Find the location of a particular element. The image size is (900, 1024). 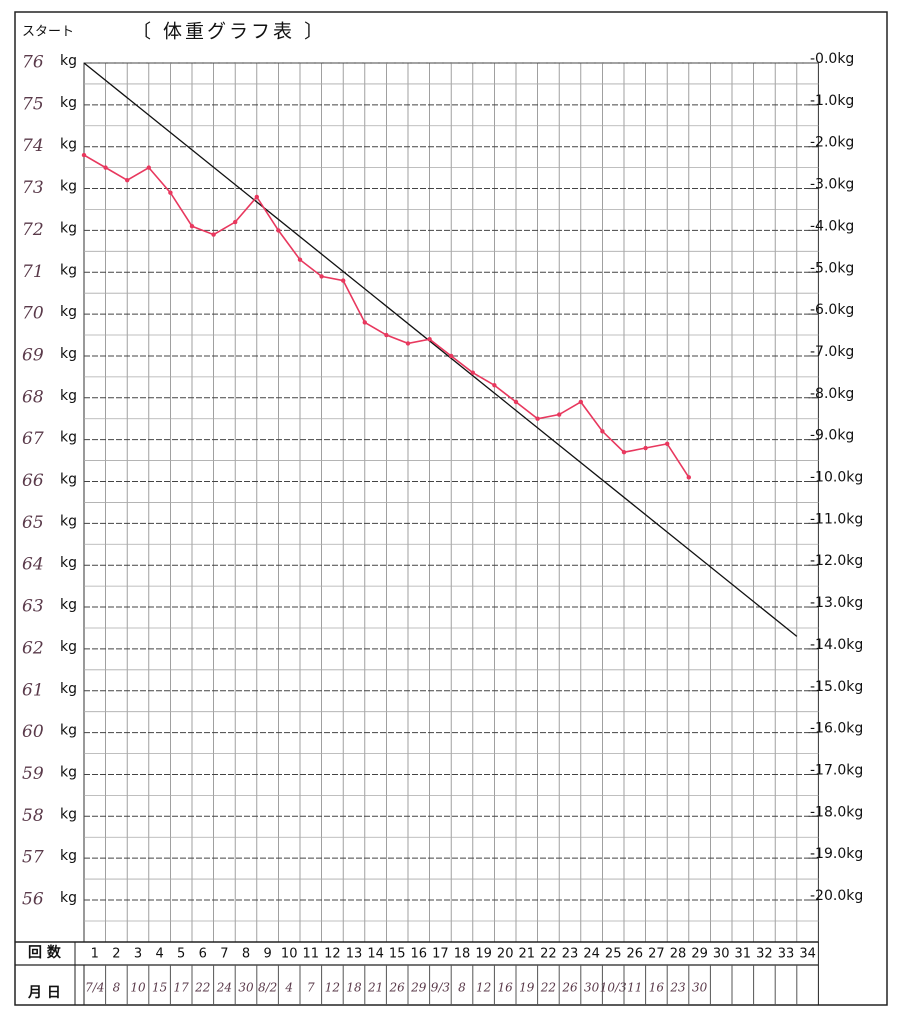

count-label: 3 is located at coordinates (138, 954).